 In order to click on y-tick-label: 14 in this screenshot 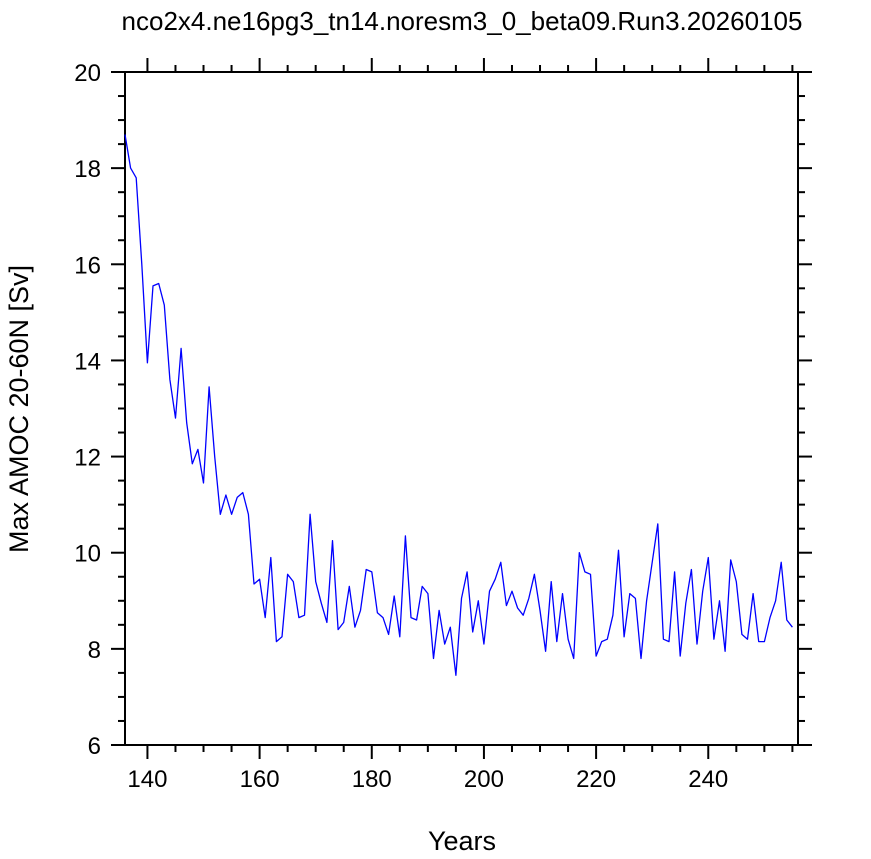, I will do `click(87, 361)`.